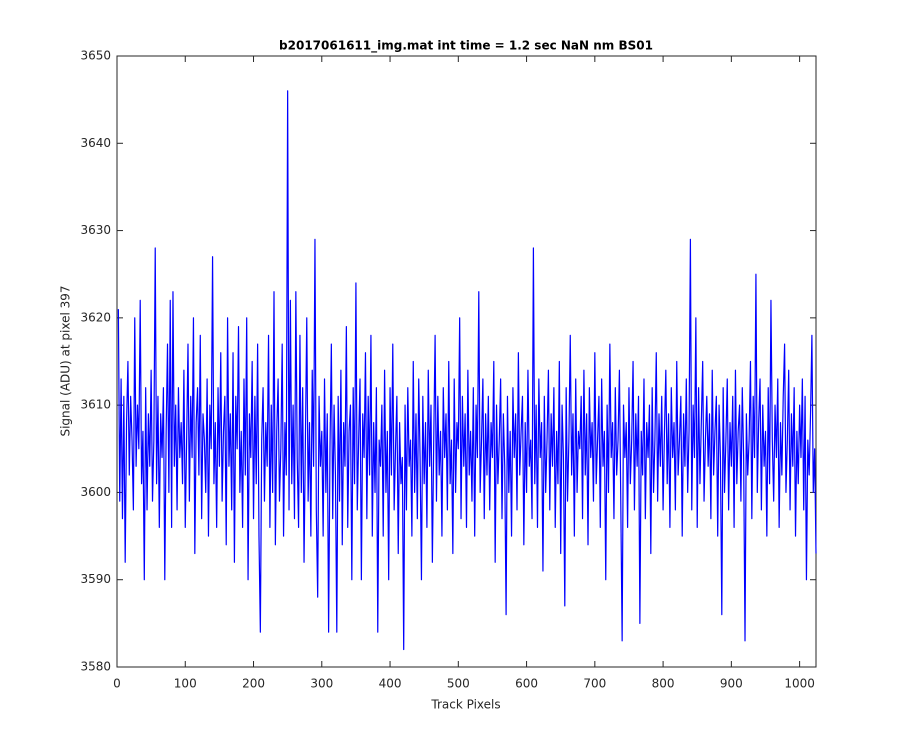 The image size is (900, 750). I want to click on x-tick-label: 400, so click(390, 684).